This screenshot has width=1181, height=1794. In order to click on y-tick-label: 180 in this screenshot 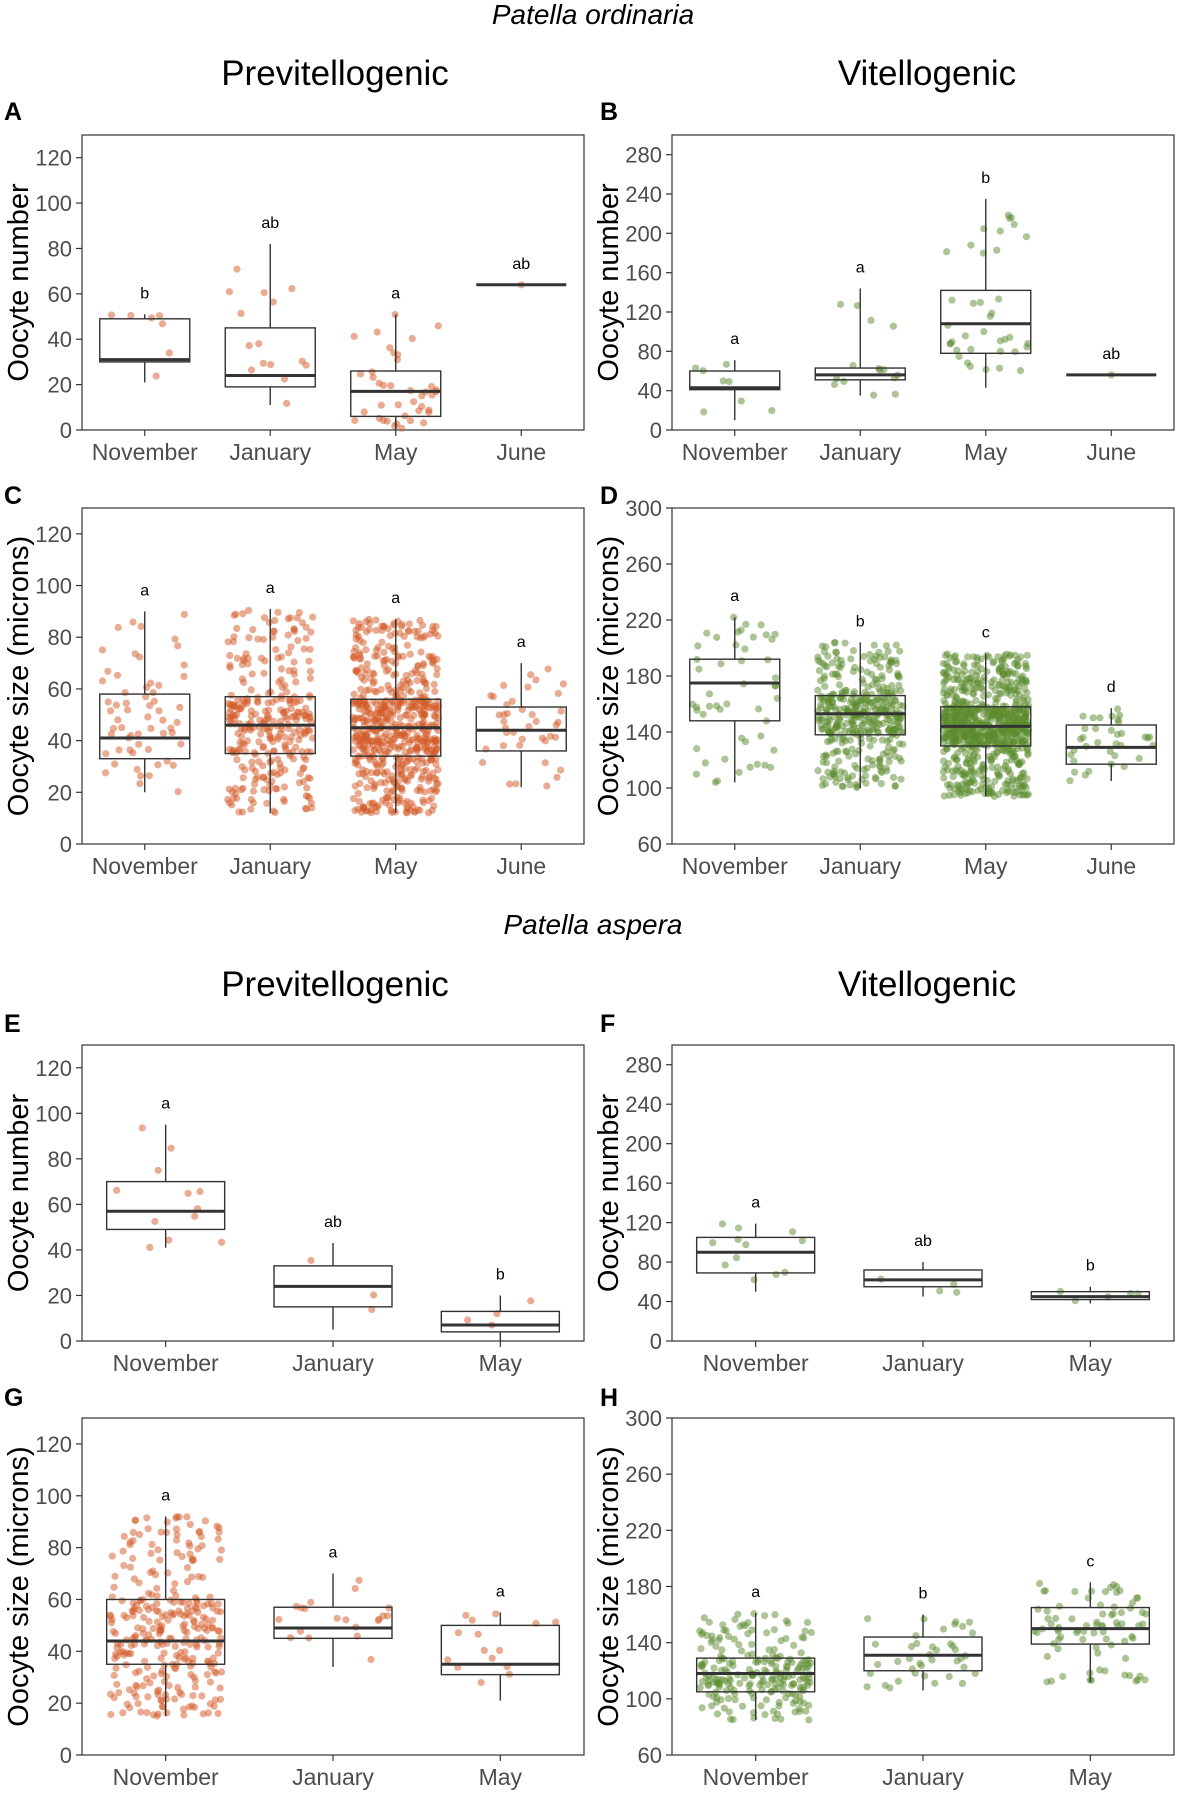, I will do `click(643, 1587)`.